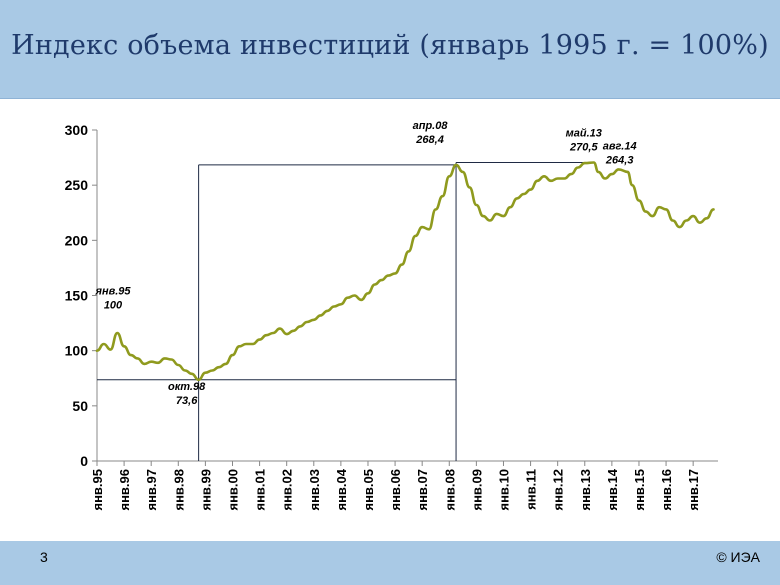  Describe the element at coordinates (422, 490) in the screenshot. I see `x-tick-label: янв.07` at that location.